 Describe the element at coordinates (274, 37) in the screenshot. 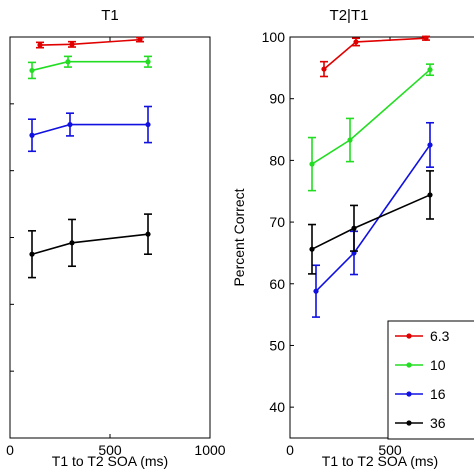

I see `y-tick-label: 100` at that location.